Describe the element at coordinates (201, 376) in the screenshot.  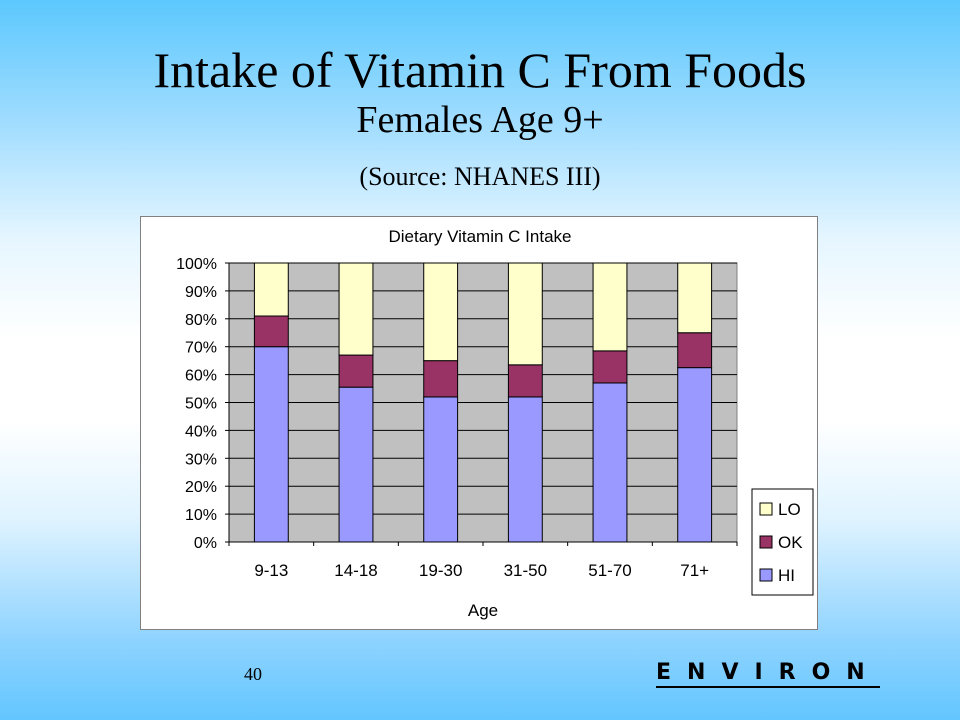
I see `y-tick-label: 60%` at that location.